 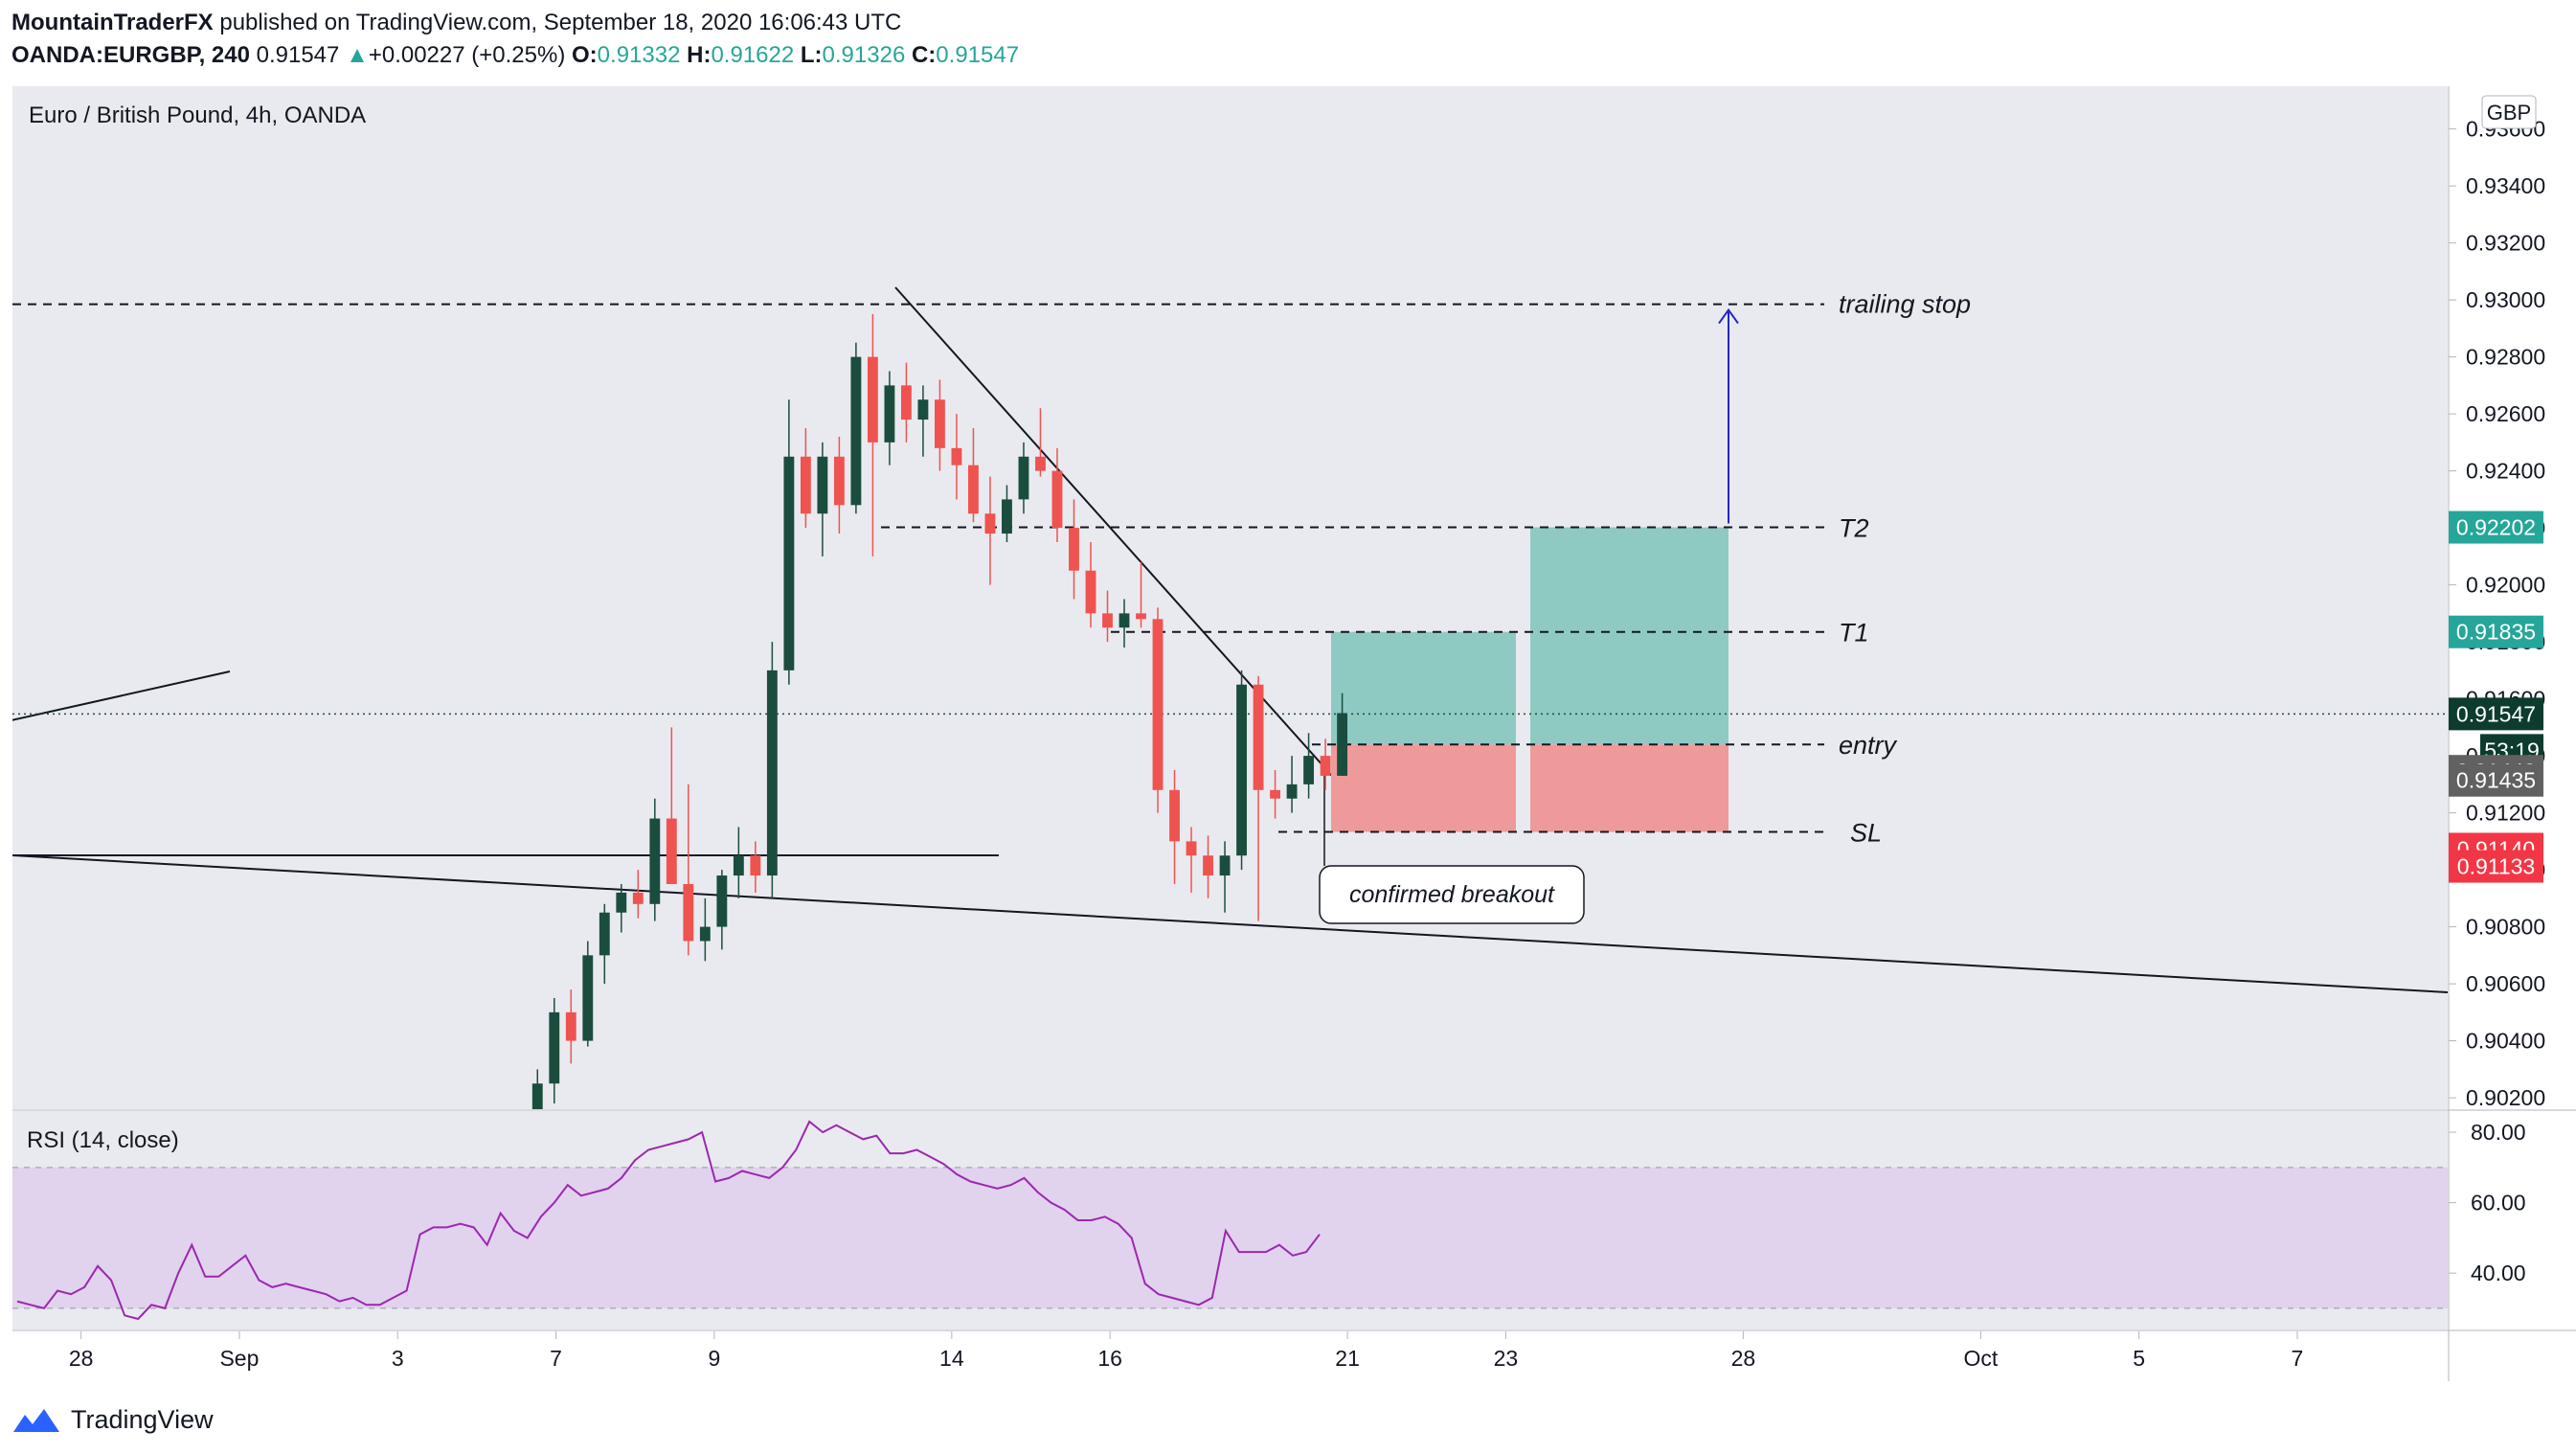 What do you see at coordinates (1506, 1358) in the screenshot?
I see `time-tick-label: 23` at bounding box center [1506, 1358].